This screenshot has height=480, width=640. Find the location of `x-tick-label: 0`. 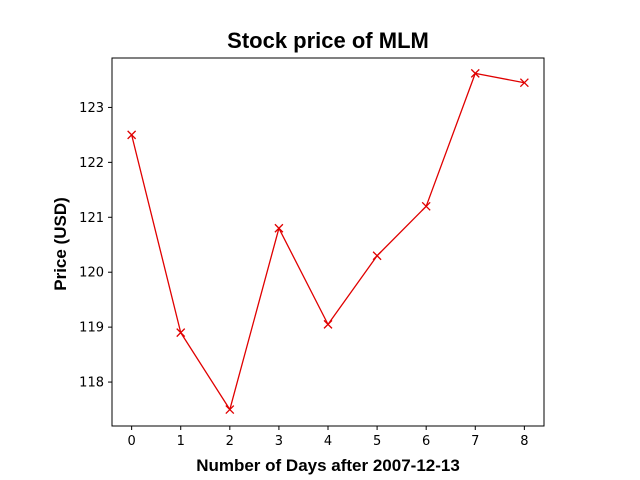

x-tick-label: 0 is located at coordinates (131, 441).